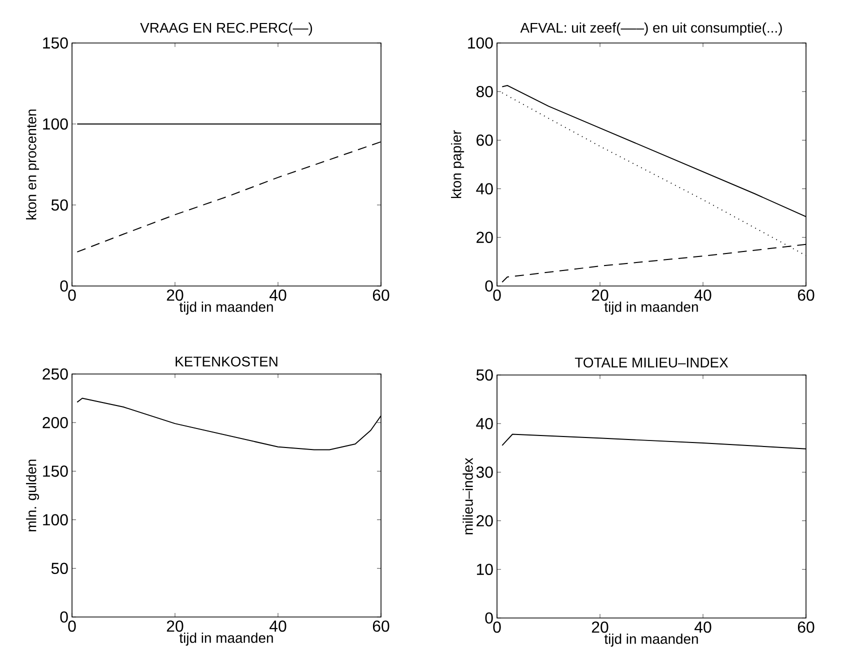 Image resolution: width=843 pixels, height=666 pixels. Describe the element at coordinates (457, 164) in the screenshot. I see `y-axis-title: kton papier` at that location.